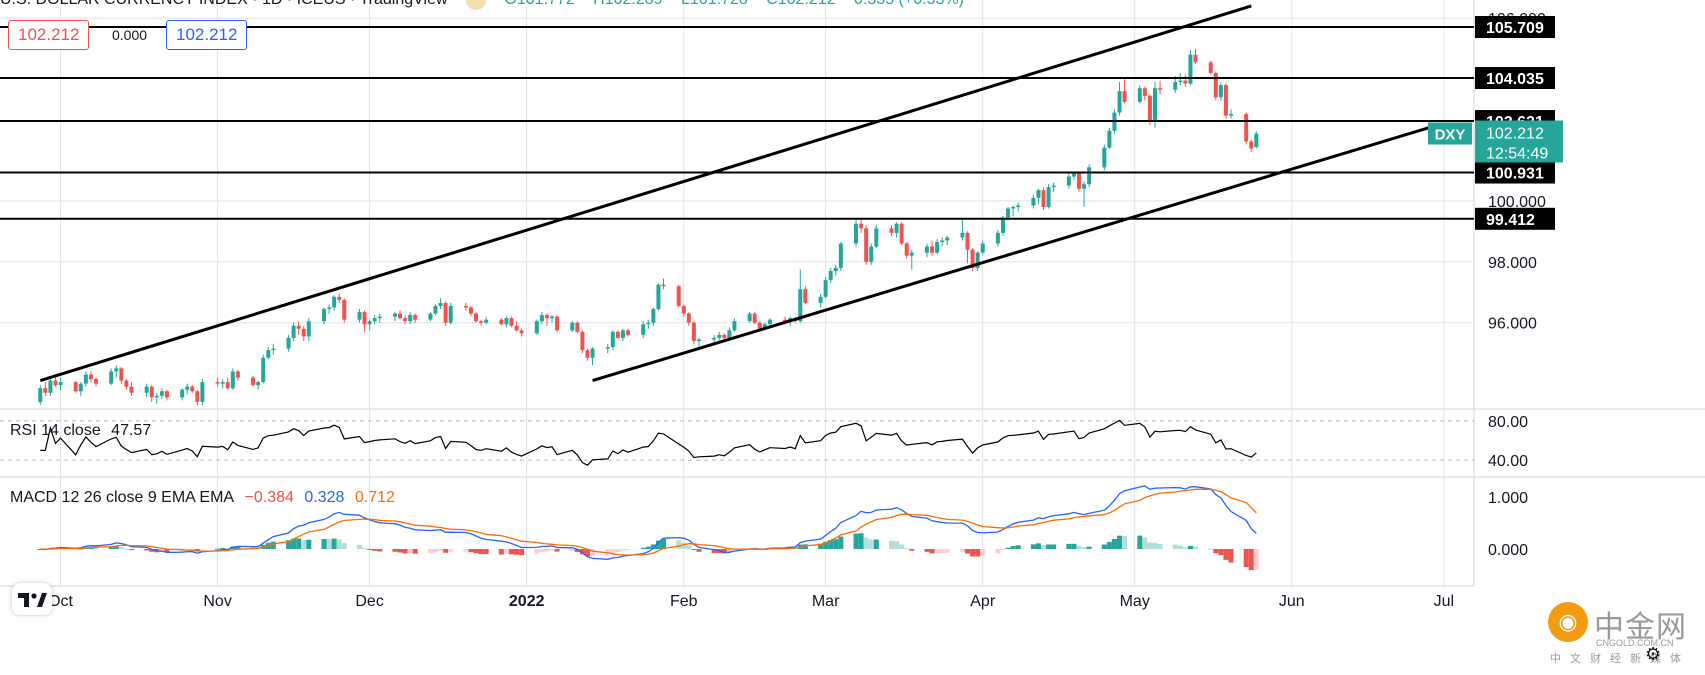 The image size is (1705, 675). Describe the element at coordinates (49, 35) in the screenshot. I see `sell-button: 102.212` at that location.